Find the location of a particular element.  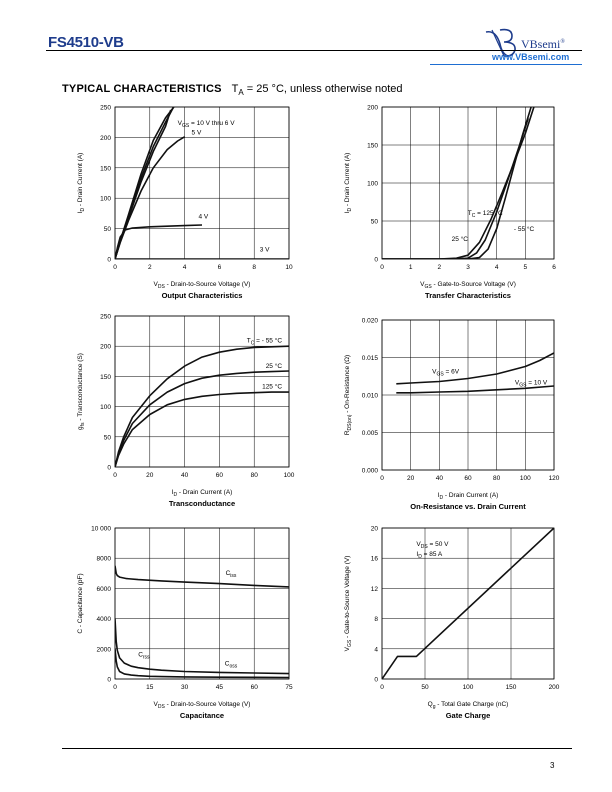

x-tick-label: 75 is located at coordinates (289, 687).